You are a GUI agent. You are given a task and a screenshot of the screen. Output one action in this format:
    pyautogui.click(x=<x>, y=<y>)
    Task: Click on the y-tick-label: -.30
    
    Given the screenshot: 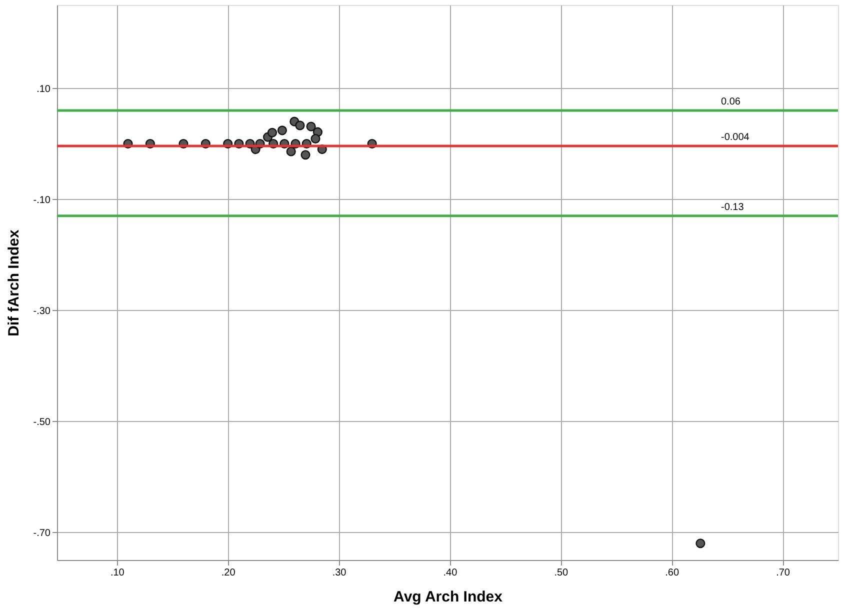 What is the action you would take?
    pyautogui.click(x=42, y=311)
    